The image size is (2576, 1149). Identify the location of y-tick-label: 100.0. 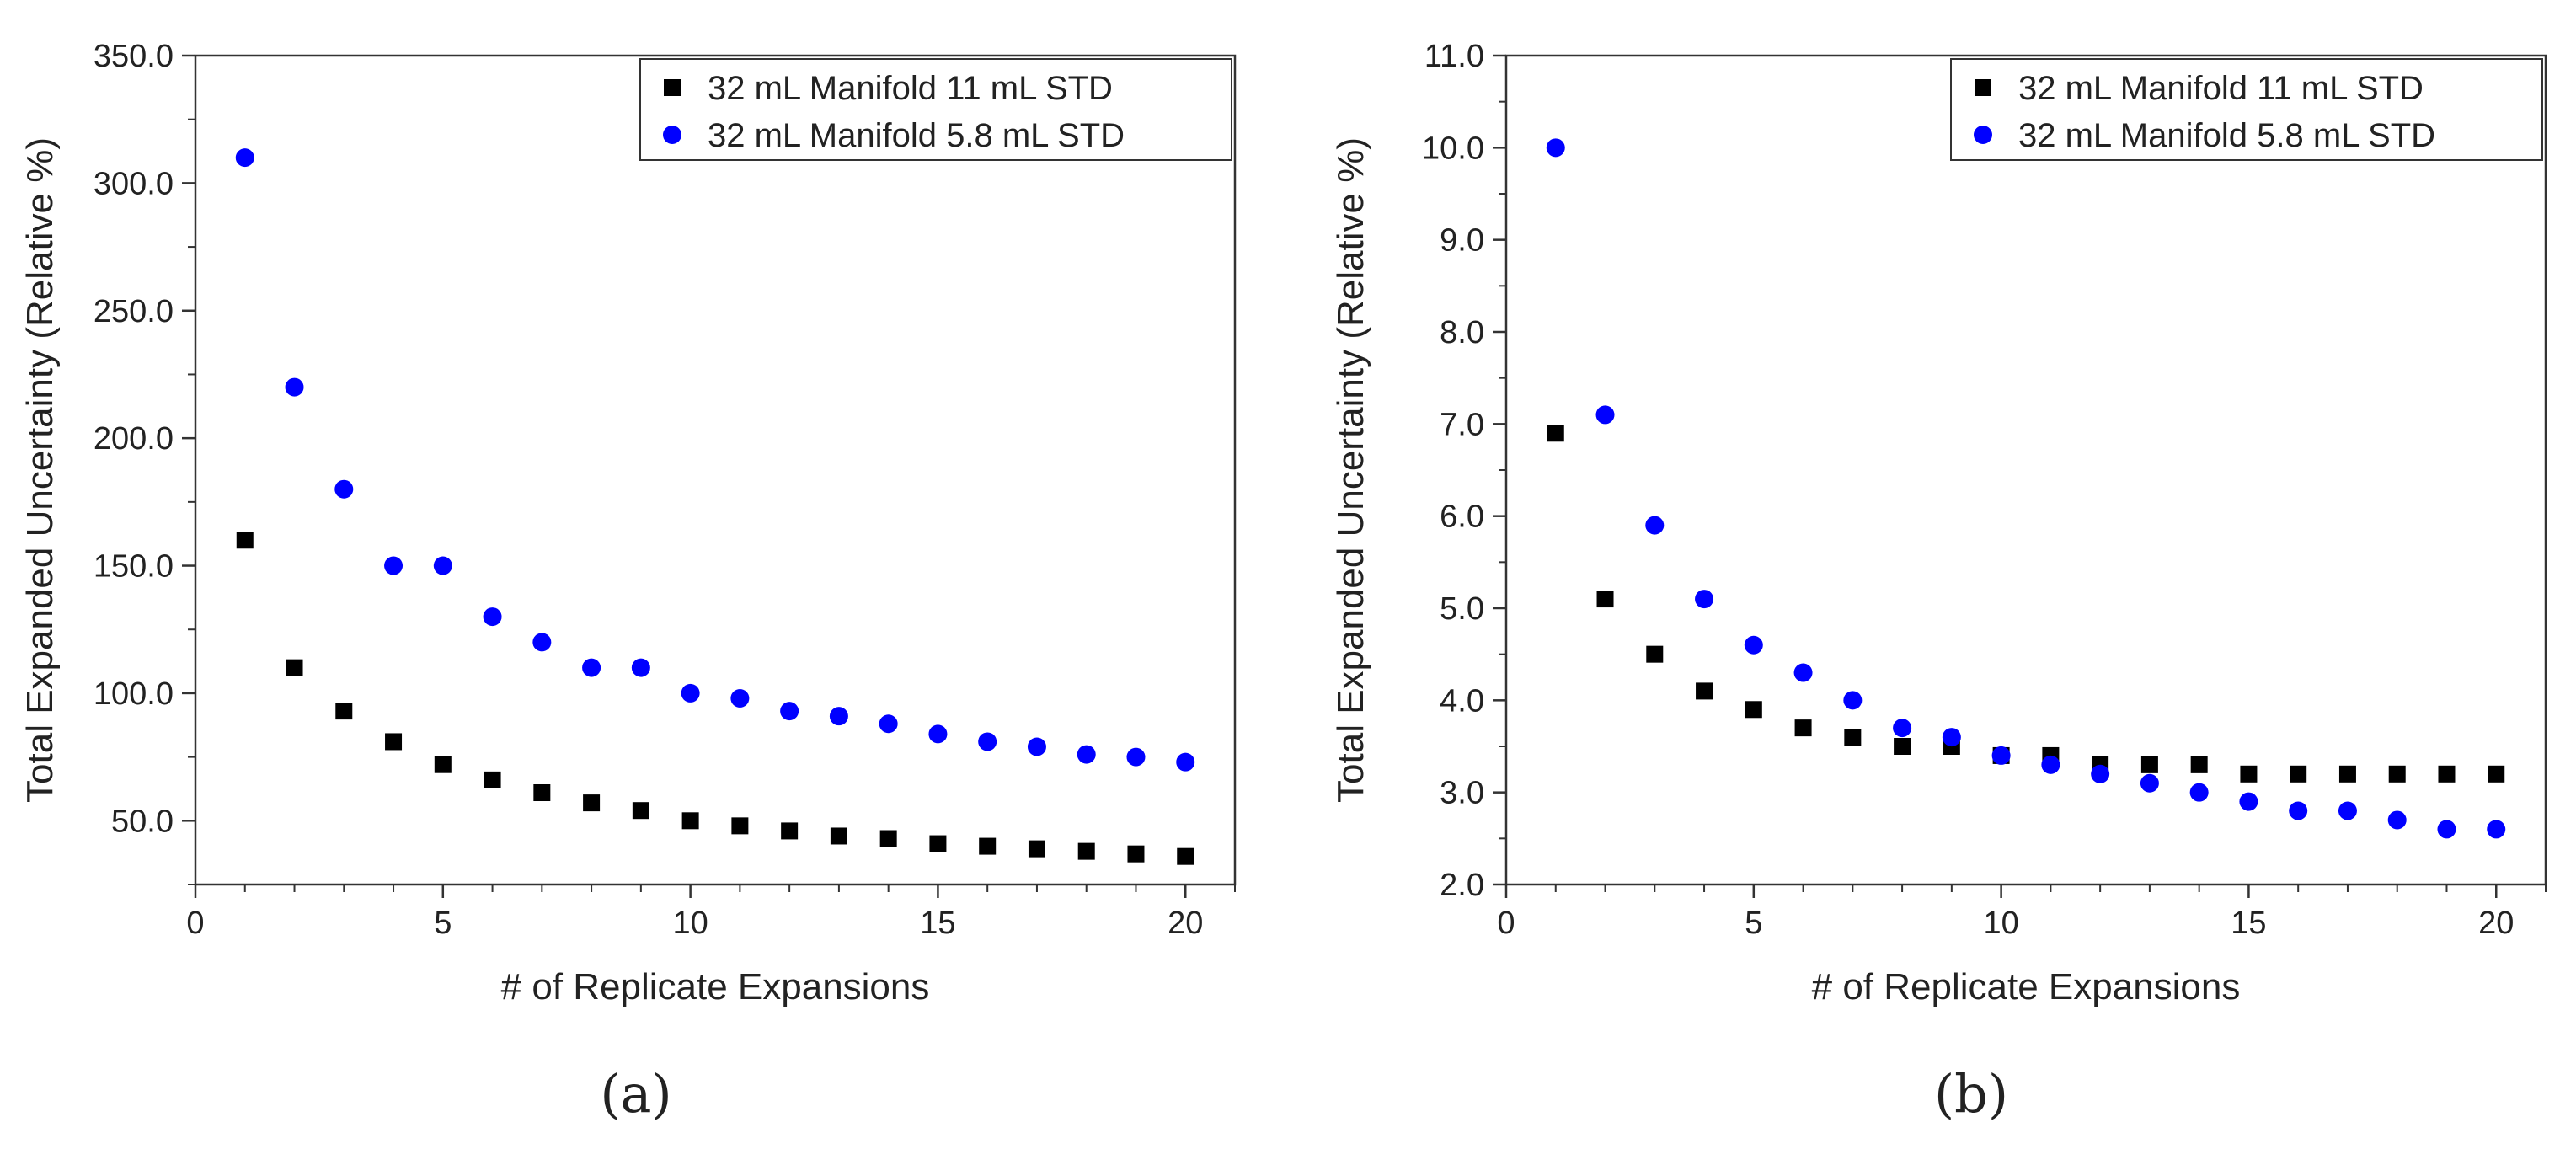
(134, 694).